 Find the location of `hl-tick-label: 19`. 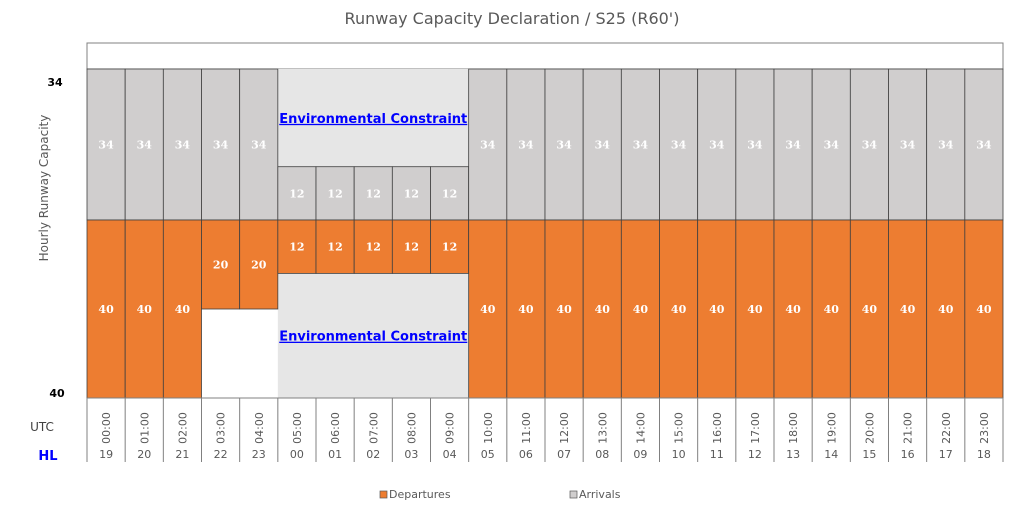

hl-tick-label: 19 is located at coordinates (106, 454).